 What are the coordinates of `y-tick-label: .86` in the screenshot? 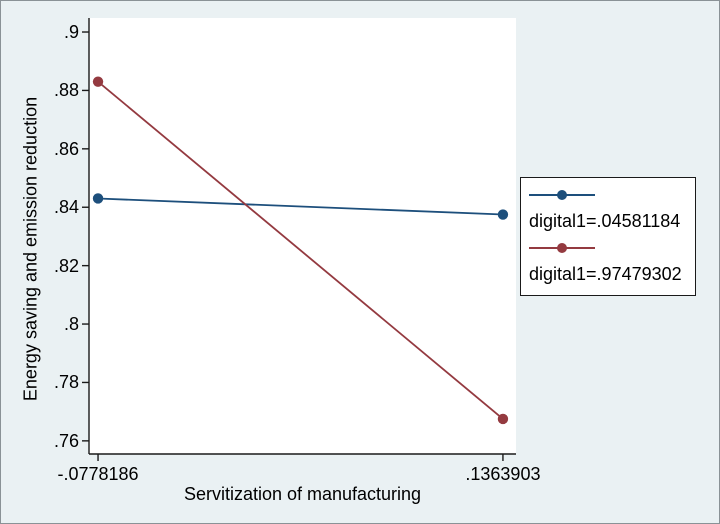 It's located at (66, 148).